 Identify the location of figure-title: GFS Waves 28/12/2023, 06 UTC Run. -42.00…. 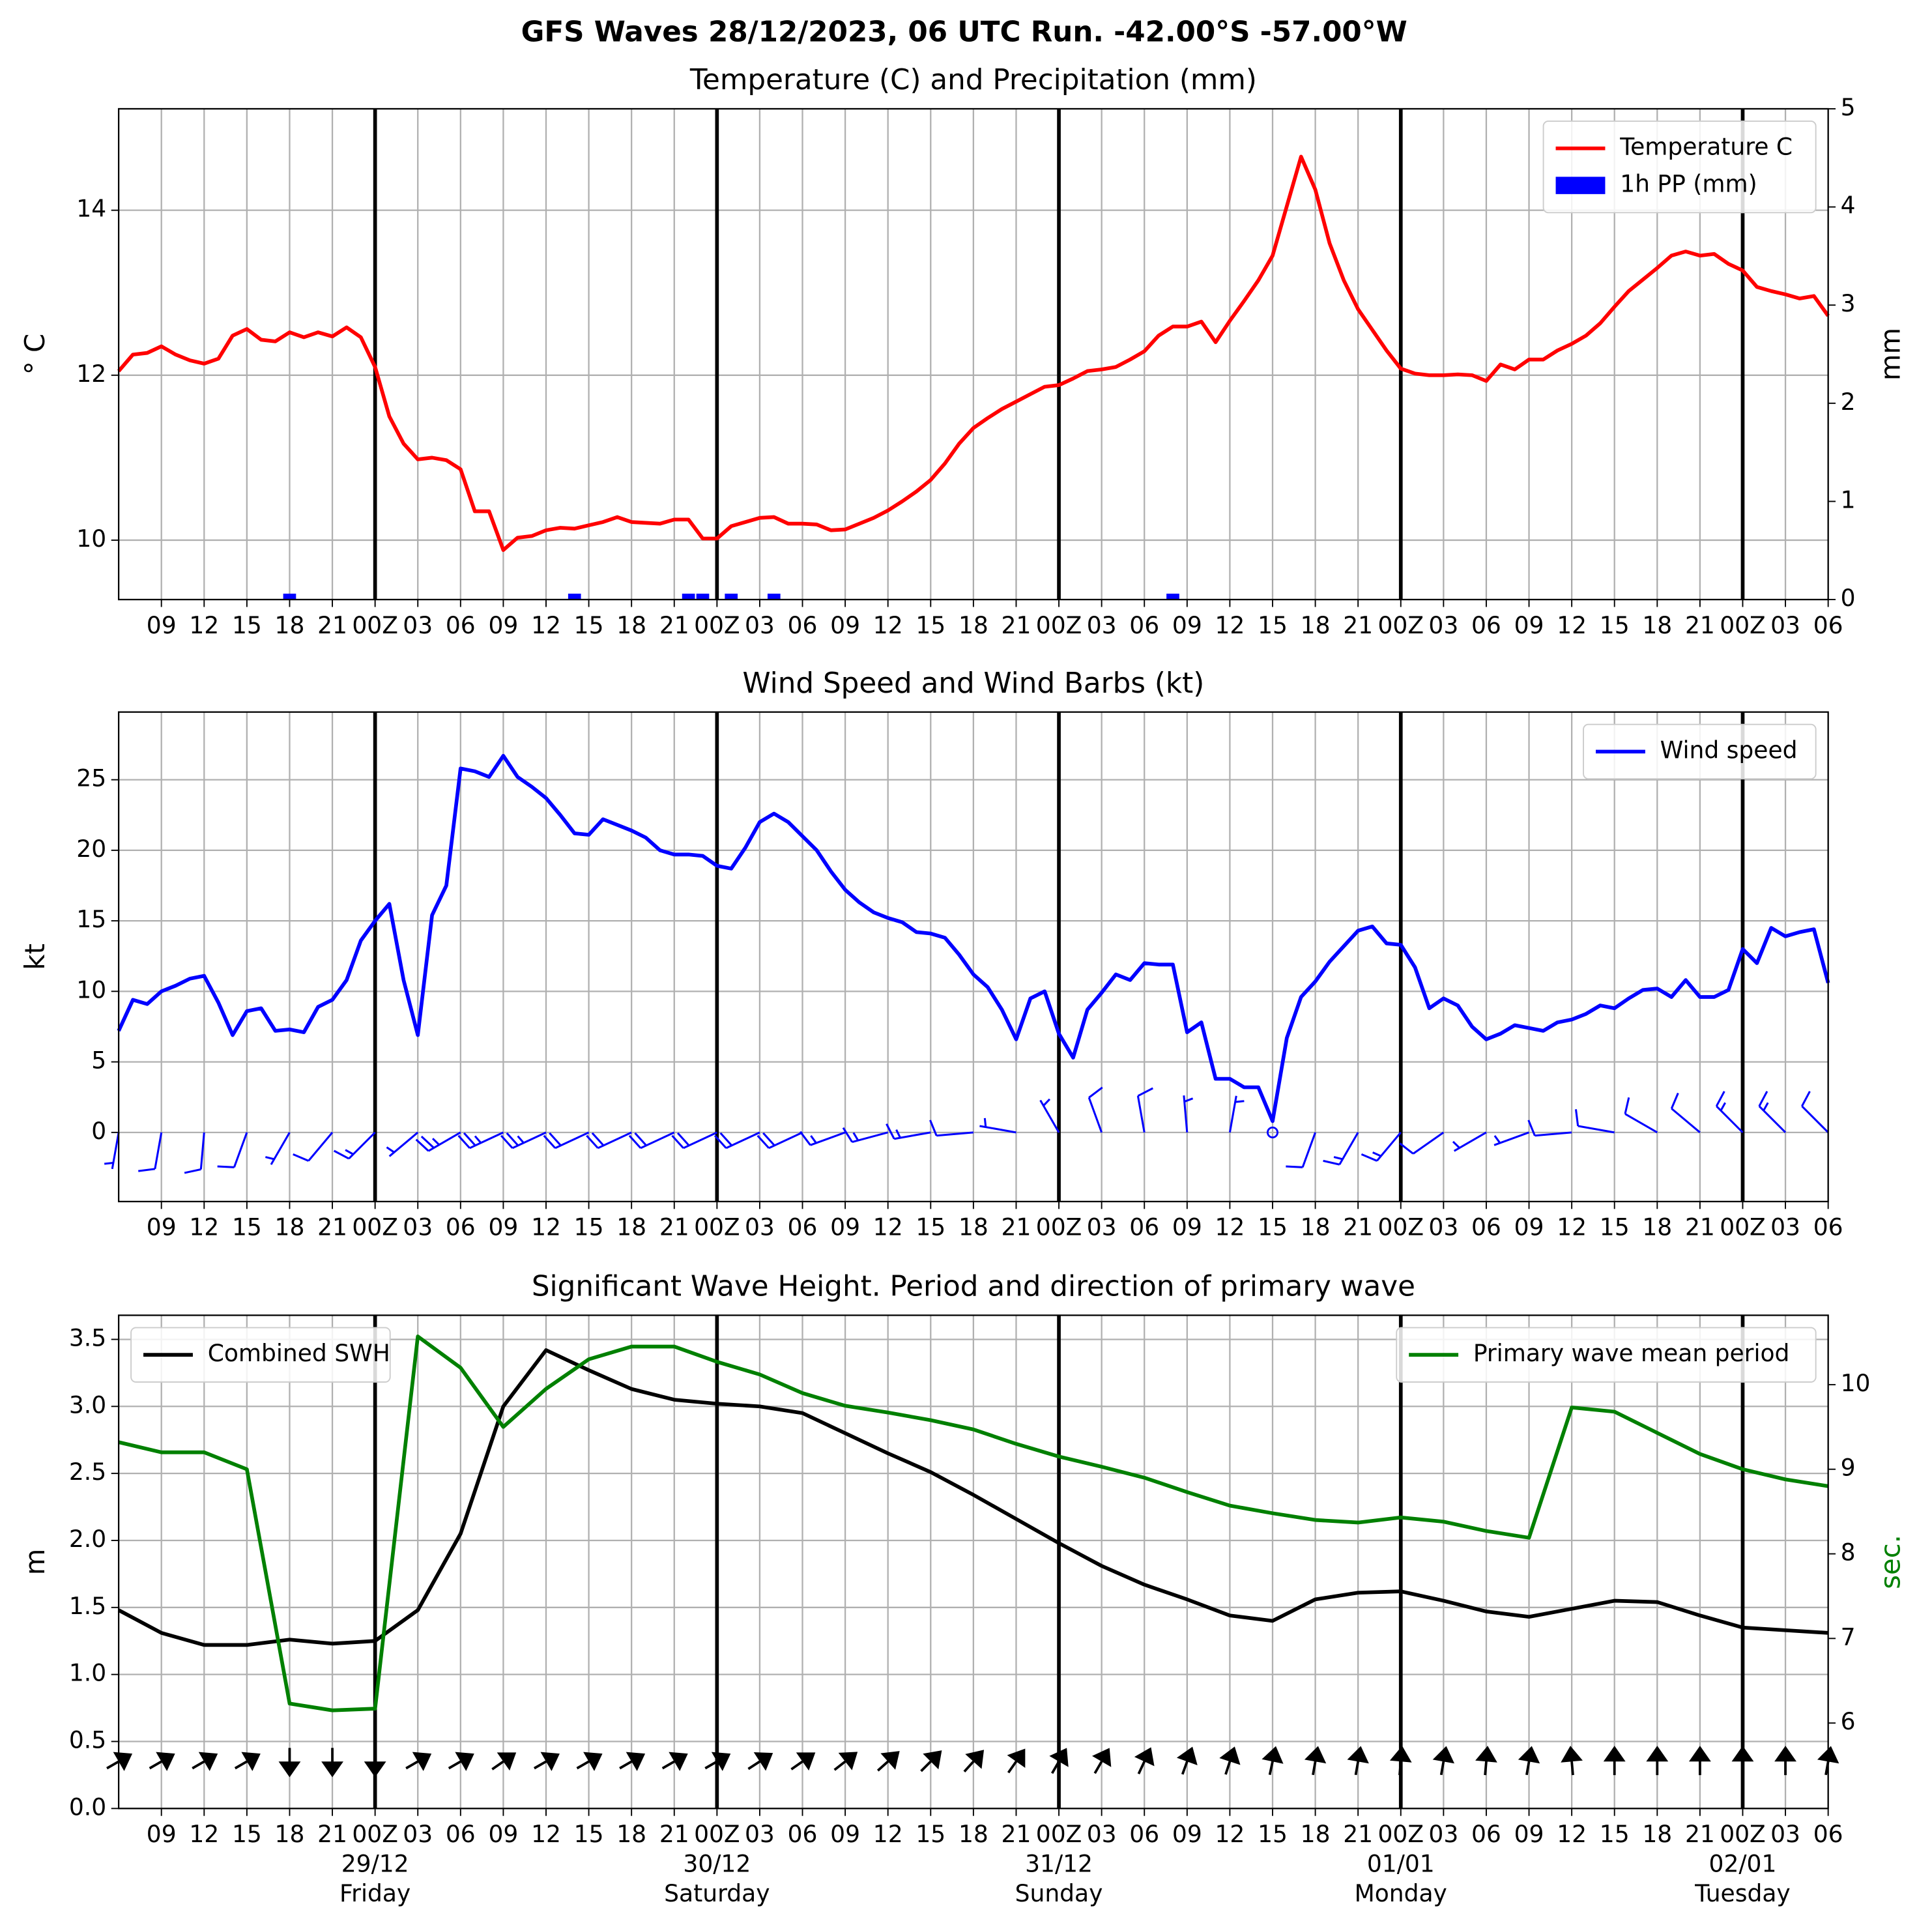
(964, 32).